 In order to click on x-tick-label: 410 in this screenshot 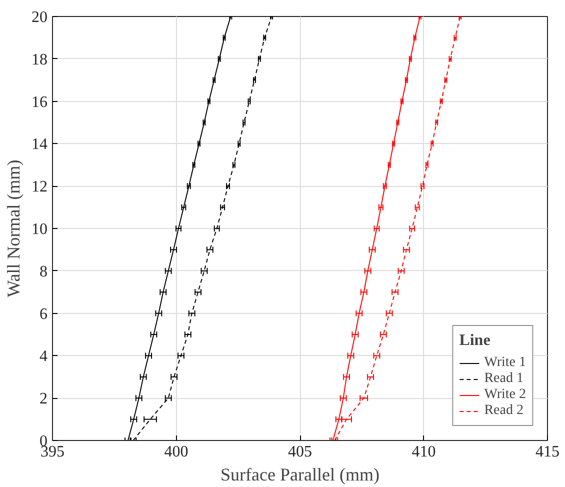, I will do `click(424, 452)`.